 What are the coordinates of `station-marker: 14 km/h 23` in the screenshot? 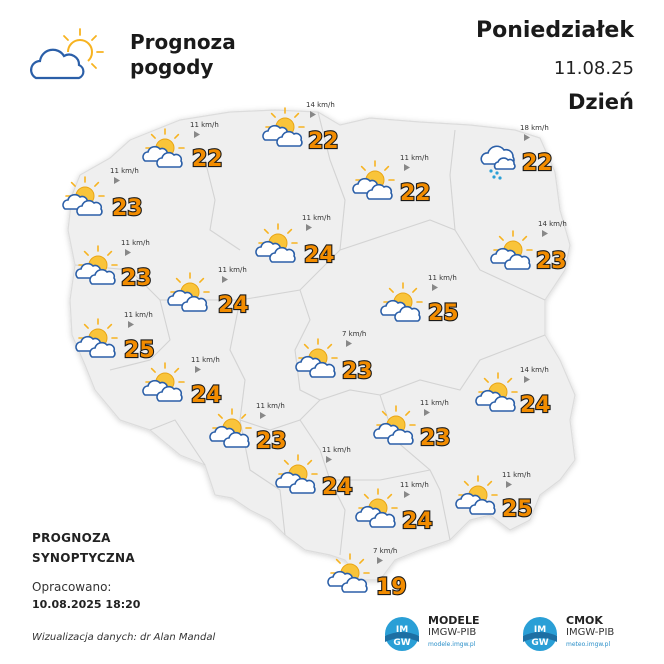 It's located at (529, 247).